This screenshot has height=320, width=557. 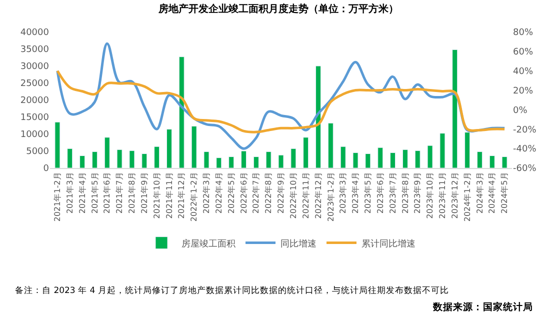 I want to click on x-tick-label: 2023年12月, so click(x=455, y=195).